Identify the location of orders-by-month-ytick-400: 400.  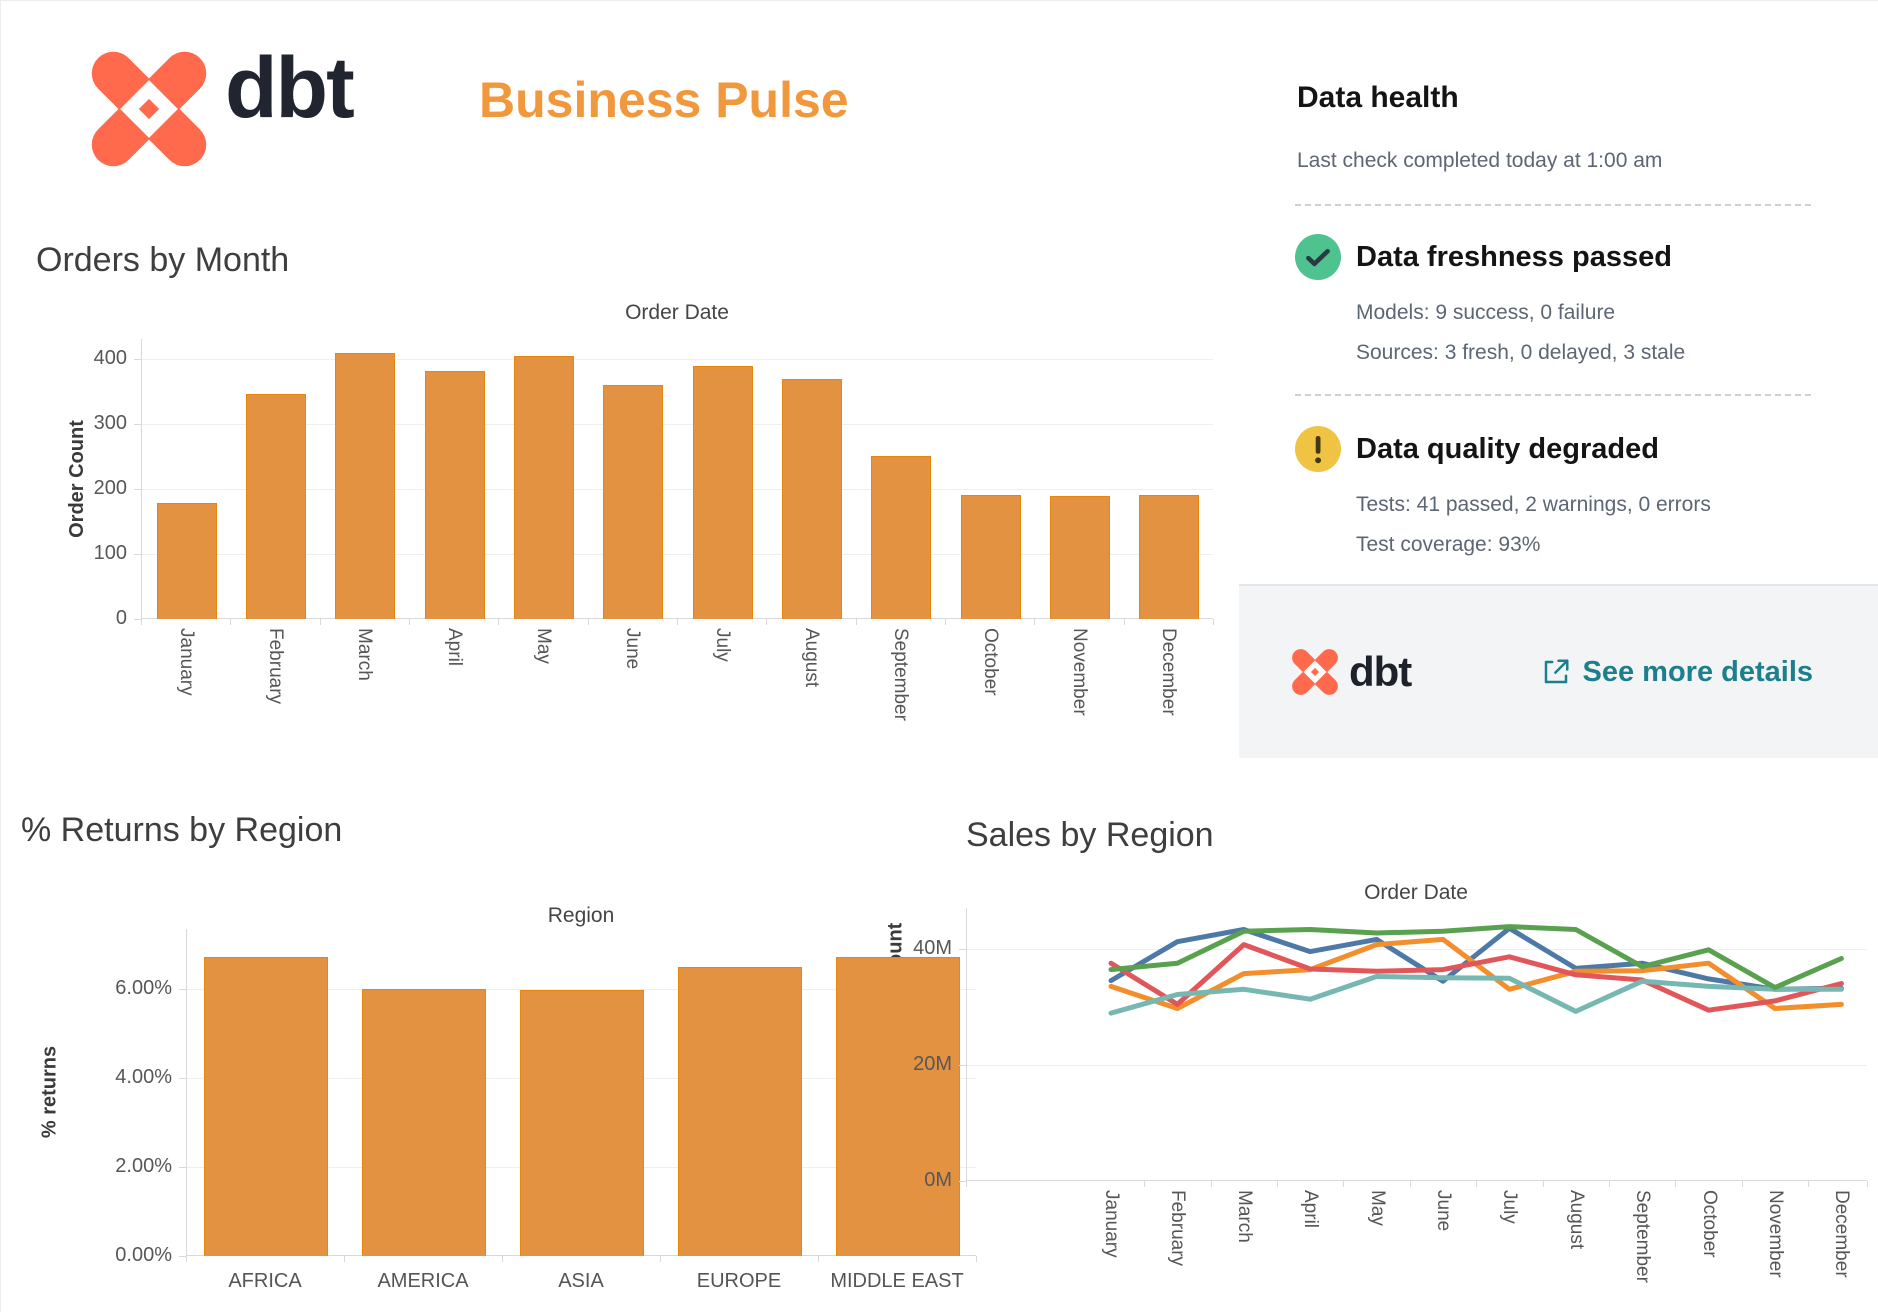
(110, 357).